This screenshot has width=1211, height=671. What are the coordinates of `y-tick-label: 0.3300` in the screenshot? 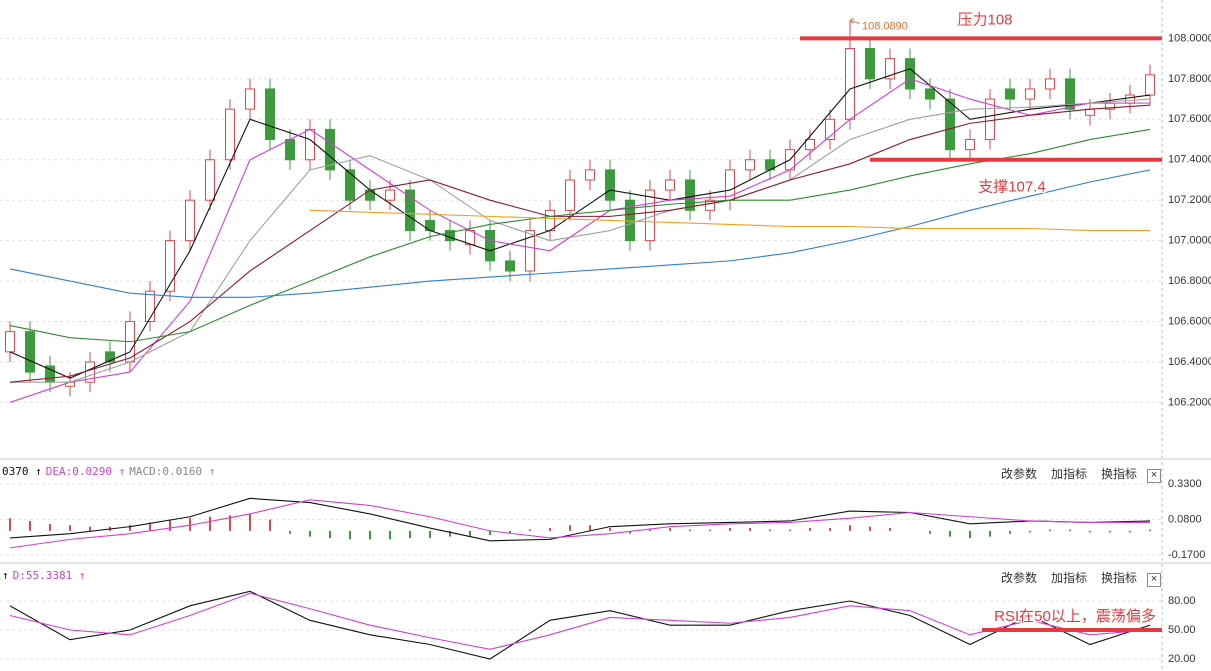 It's located at (1185, 484).